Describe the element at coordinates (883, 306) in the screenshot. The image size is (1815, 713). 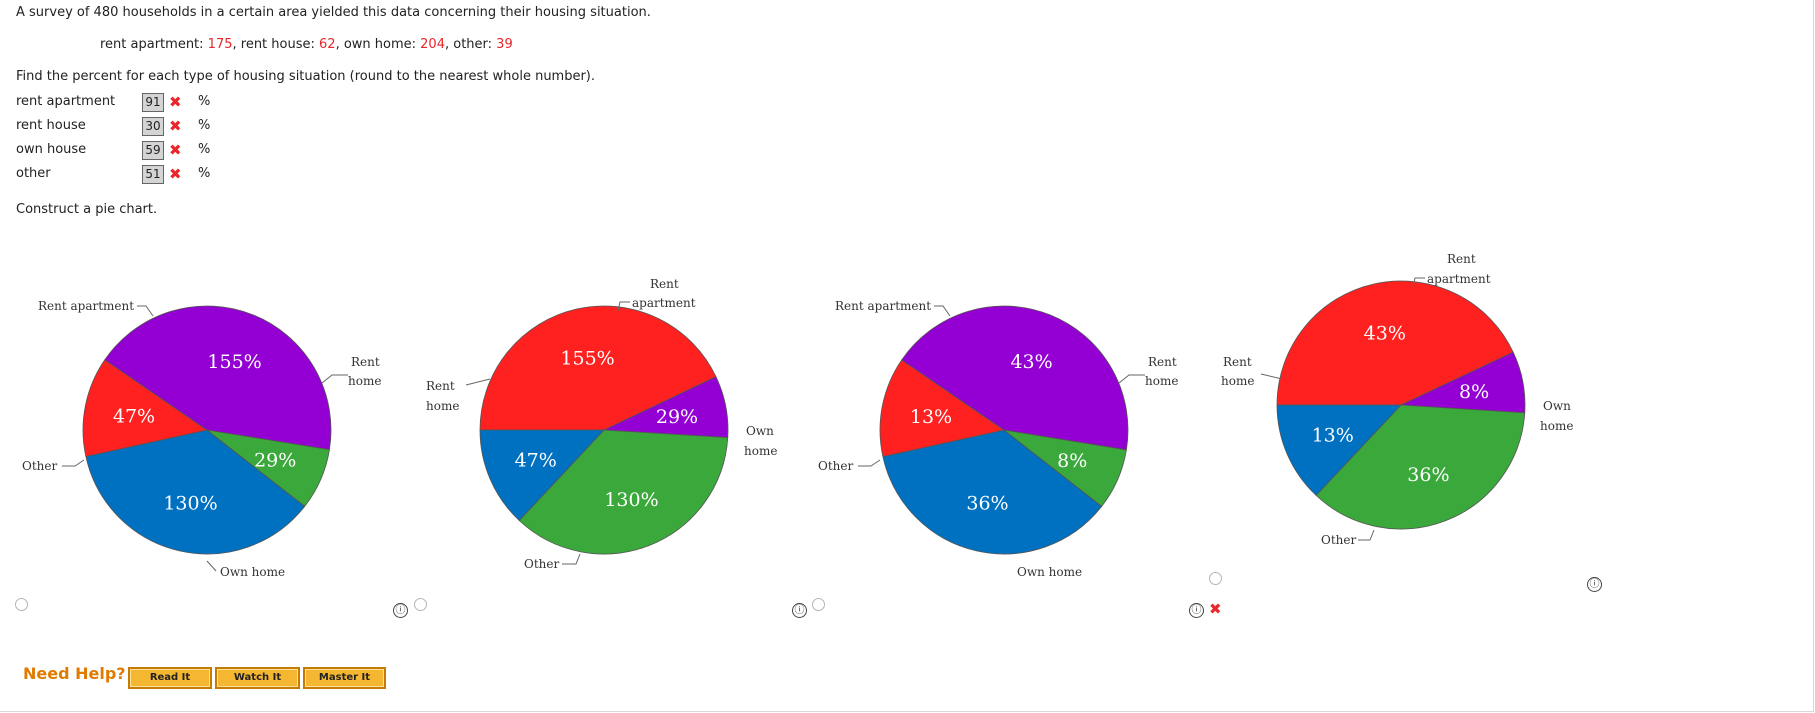
I see `chart3-callout-rent-apartment: Rent apartment` at that location.